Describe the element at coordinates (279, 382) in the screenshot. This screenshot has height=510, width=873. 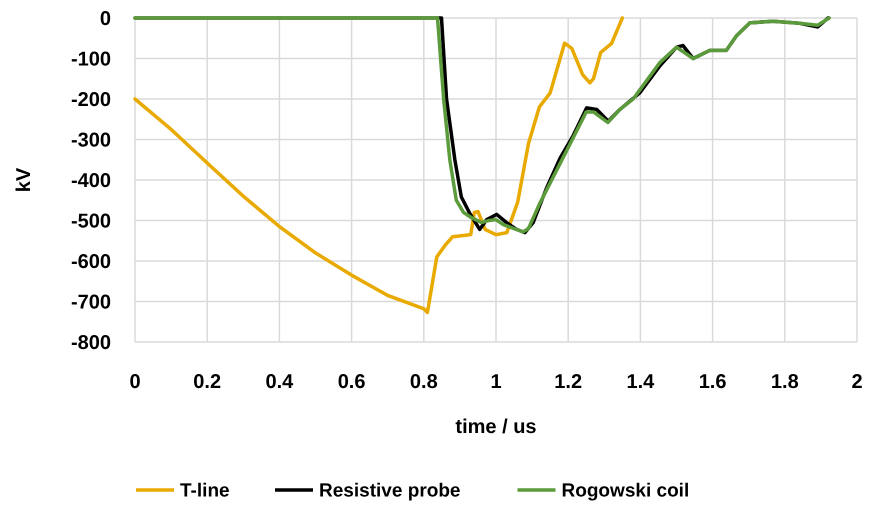
I see `x-tick-label: 0.4` at that location.